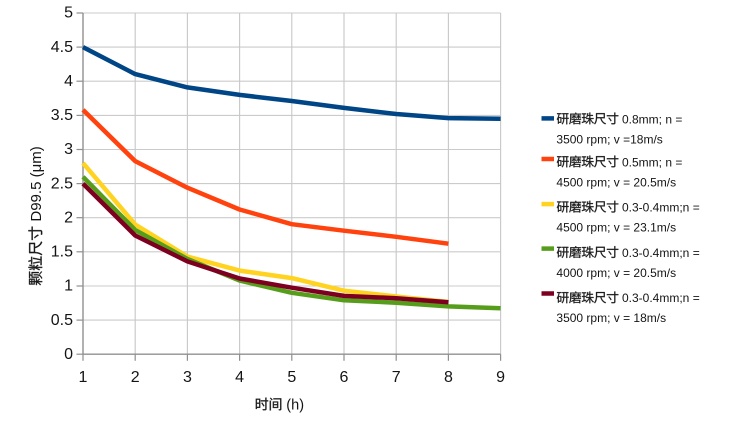 The image size is (750, 423). What do you see at coordinates (295, 405) in the screenshot?
I see `svg-text: (h)` at bounding box center [295, 405].